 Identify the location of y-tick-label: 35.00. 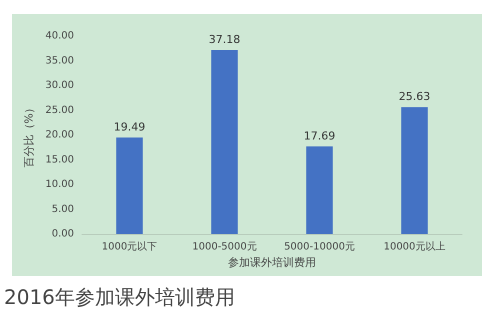
(59, 60).